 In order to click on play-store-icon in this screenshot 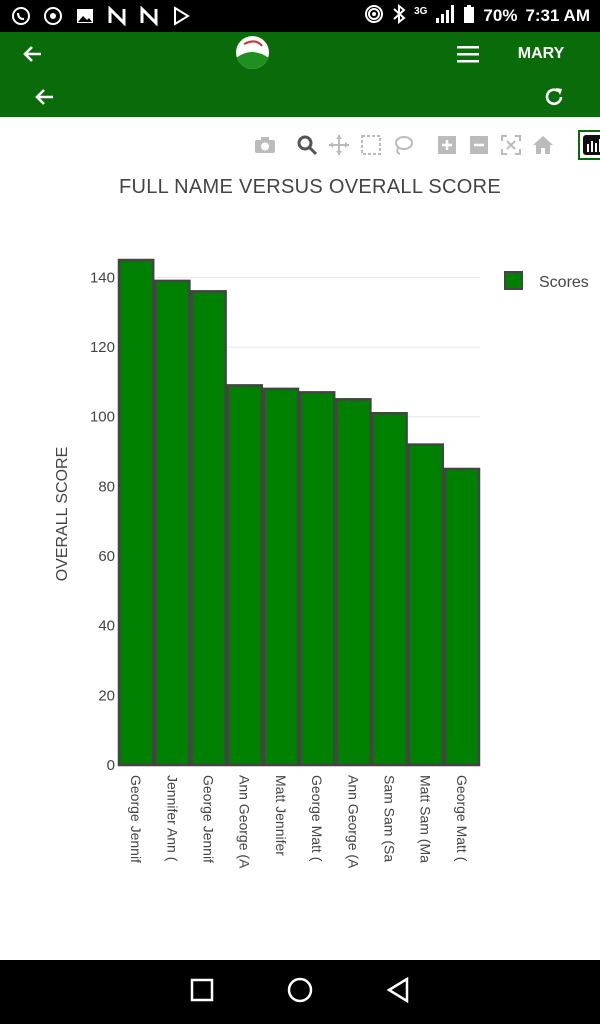, I will do `click(181, 16)`.